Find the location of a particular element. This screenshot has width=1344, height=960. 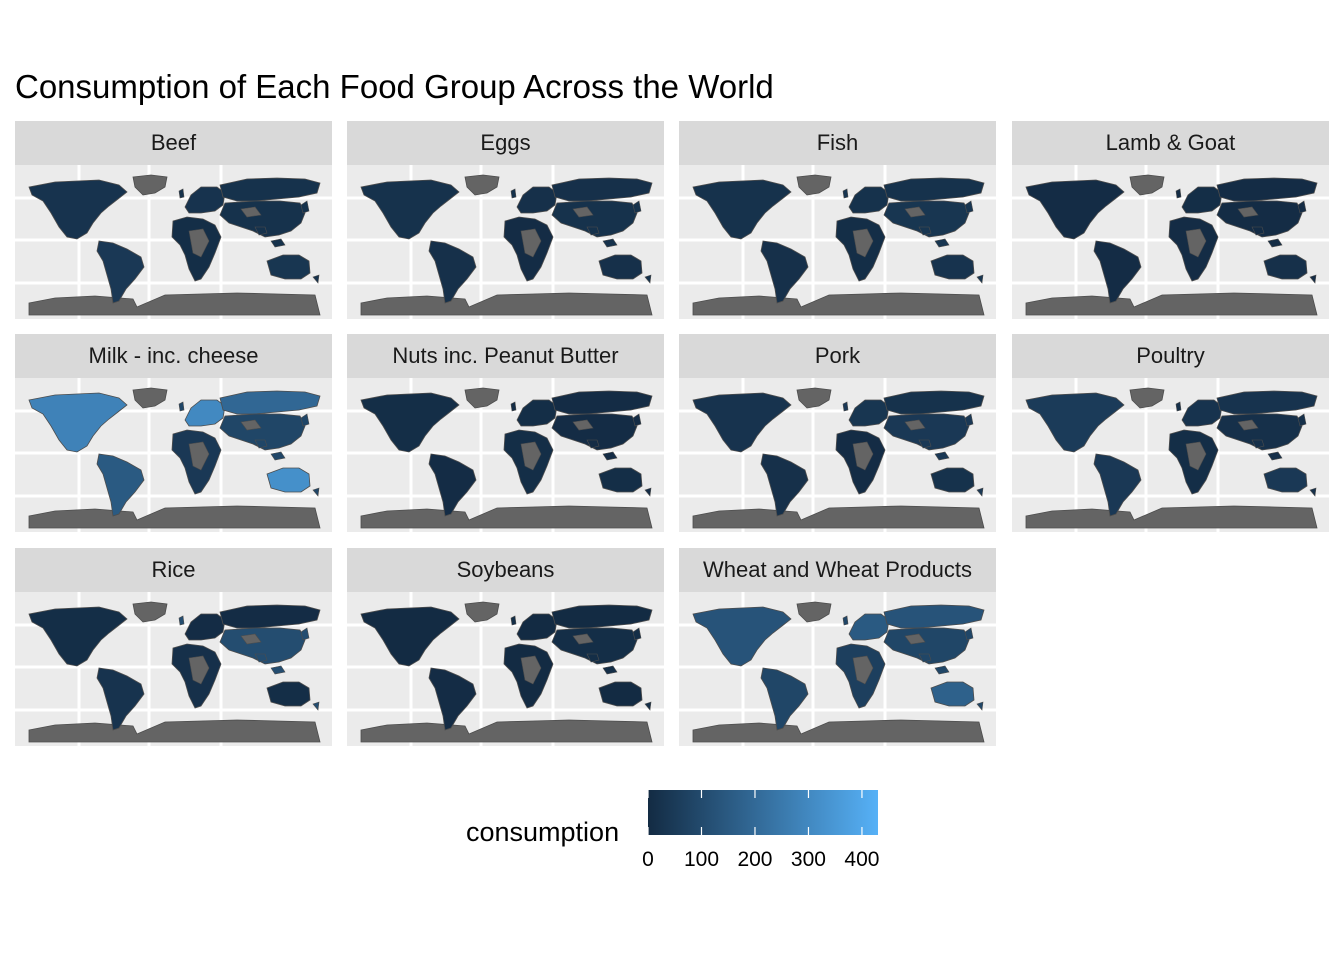

facet-panel: Wheat and Wheat Products is located at coordinates (837, 647).